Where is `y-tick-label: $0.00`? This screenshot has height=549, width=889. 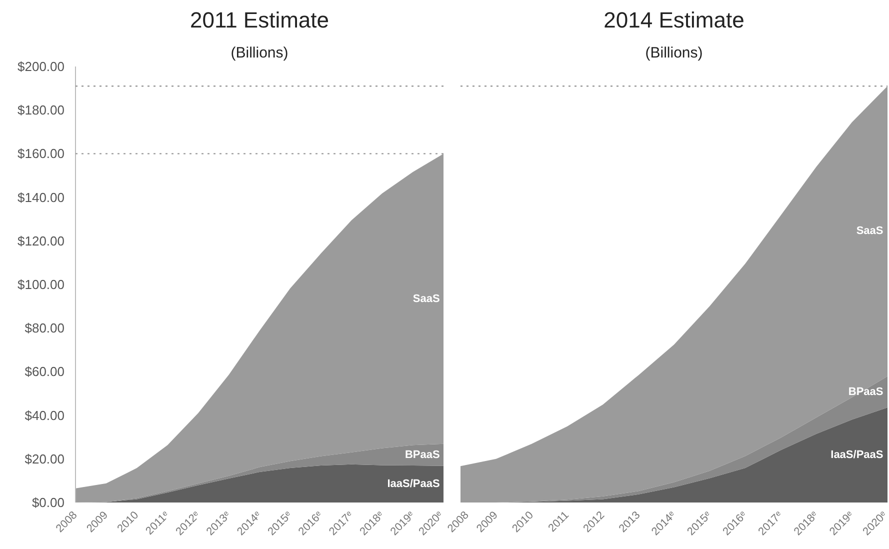 y-tick-label: $0.00 is located at coordinates (48, 502).